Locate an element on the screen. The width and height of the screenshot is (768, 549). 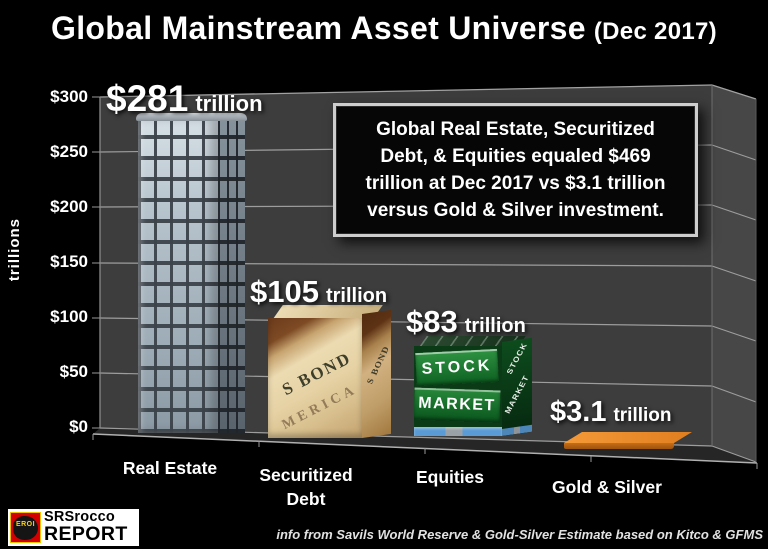
y-tick-250: $250 is located at coordinates (69, 151).